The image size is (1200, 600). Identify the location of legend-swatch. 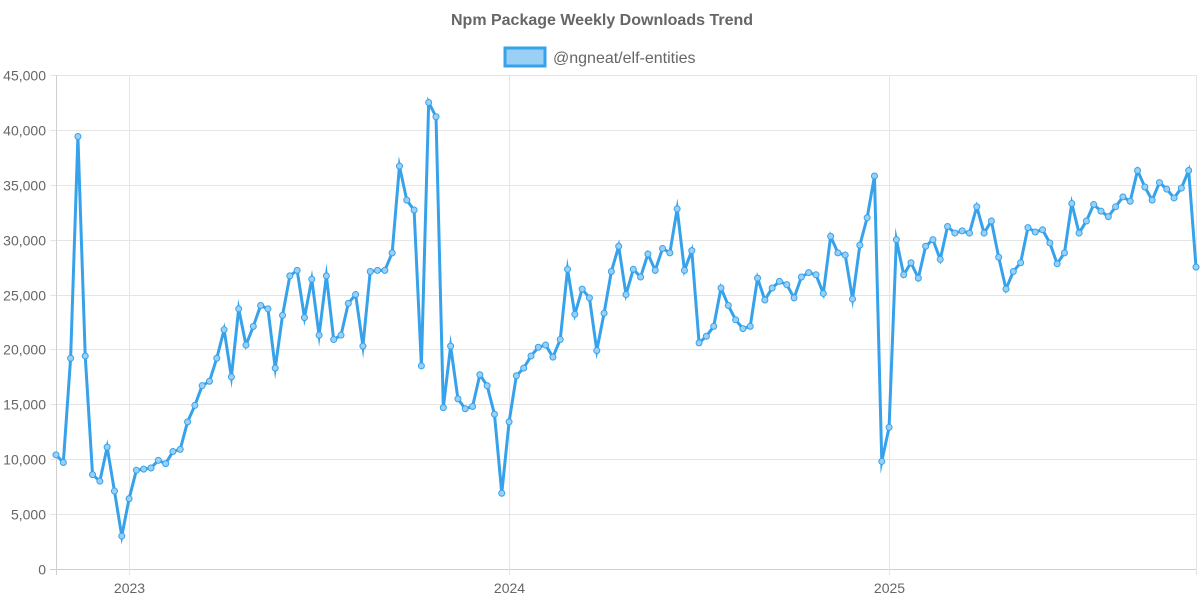
(525, 57).